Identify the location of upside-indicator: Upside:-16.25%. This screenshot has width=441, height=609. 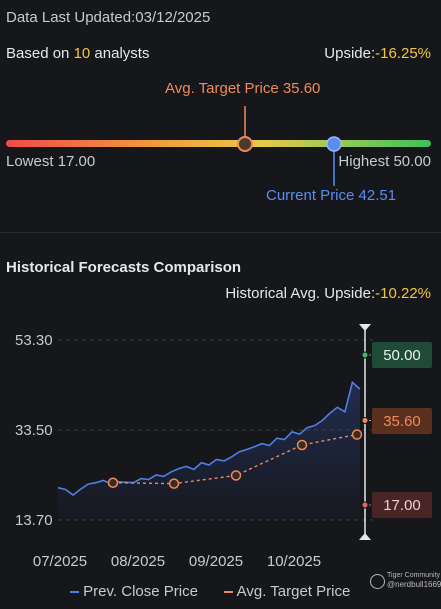
(377, 53).